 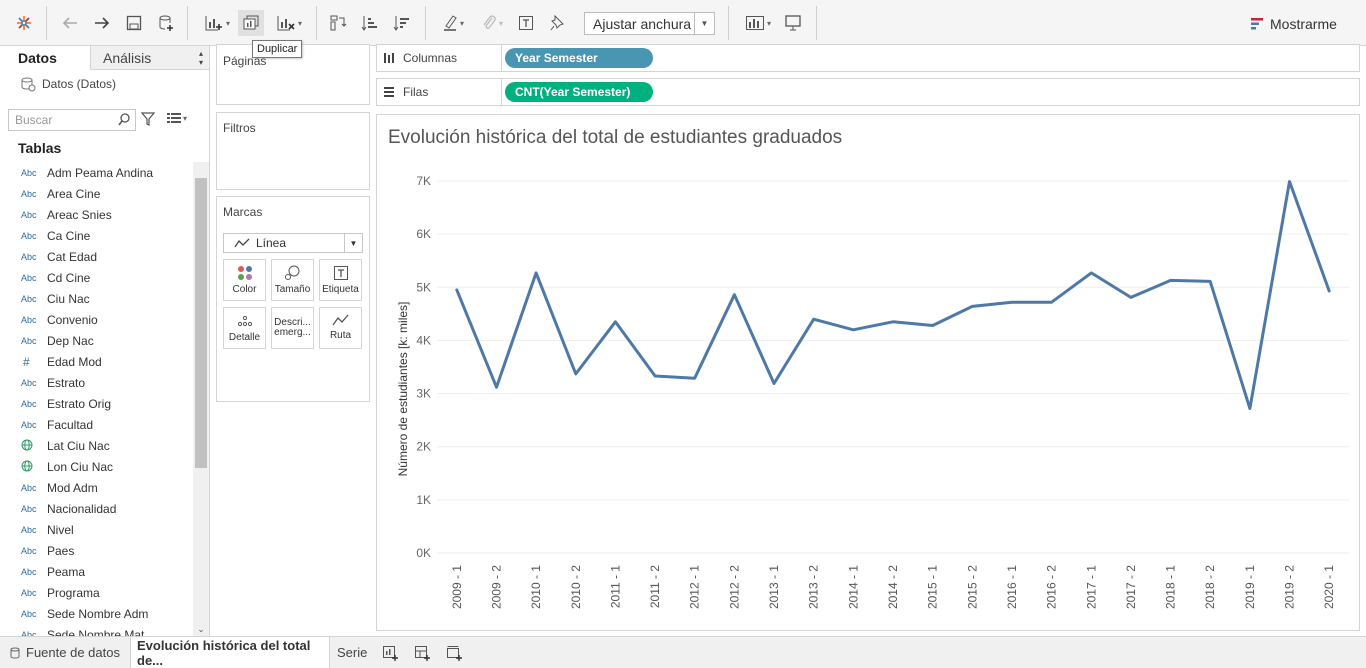 I want to click on x-tick-label: 2015 - 2, so click(x=972, y=587).